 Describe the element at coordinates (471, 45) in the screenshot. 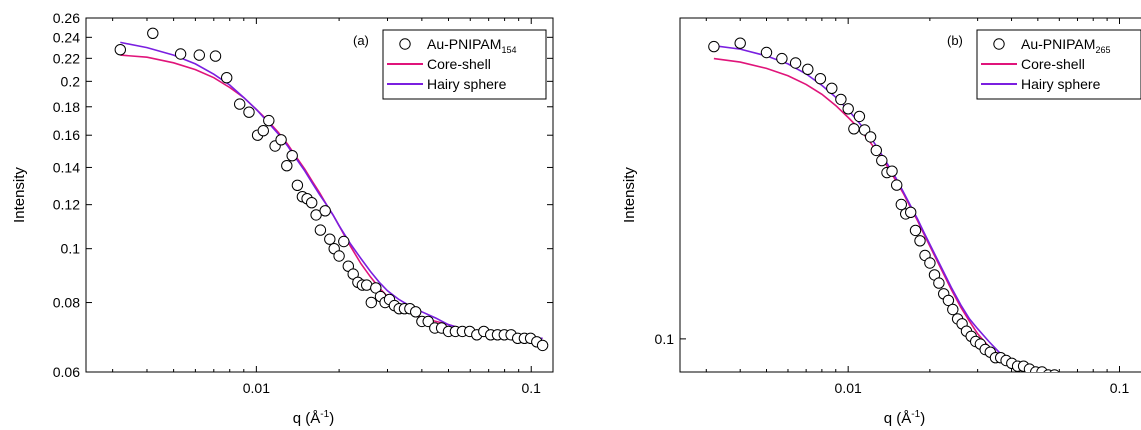

I see `legend-entry-au-pnipam: Au-PNIPAM154` at that location.